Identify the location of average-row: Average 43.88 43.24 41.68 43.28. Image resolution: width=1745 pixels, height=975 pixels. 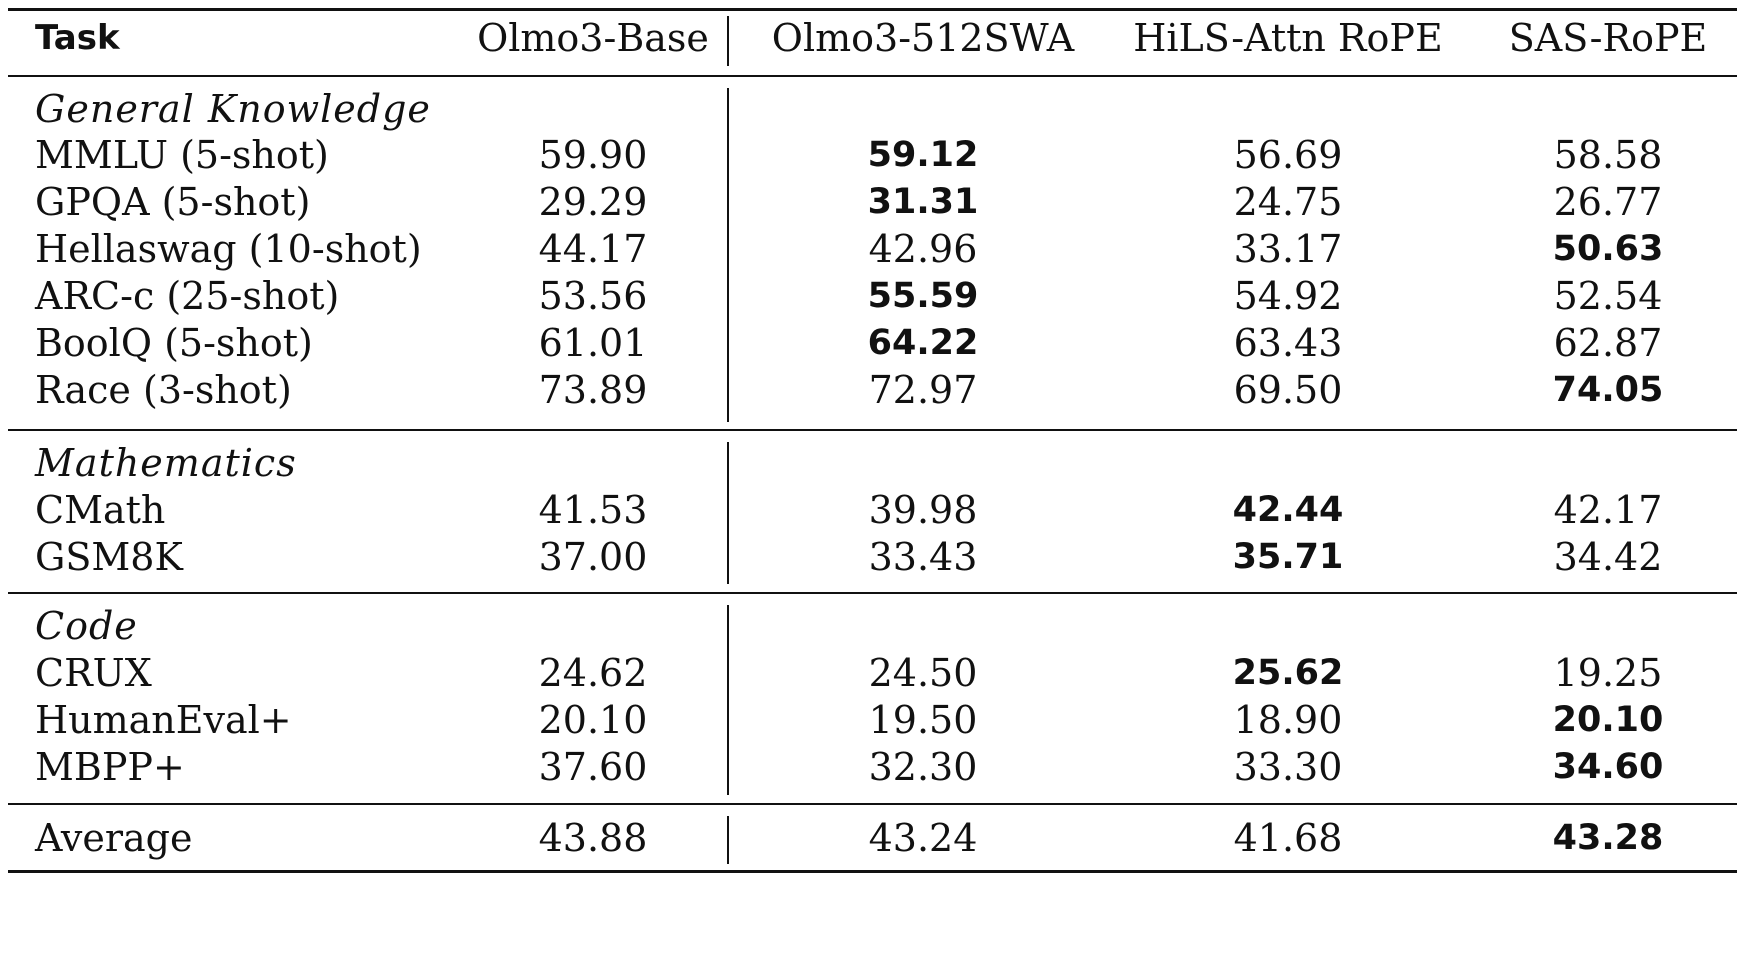
(872, 838).